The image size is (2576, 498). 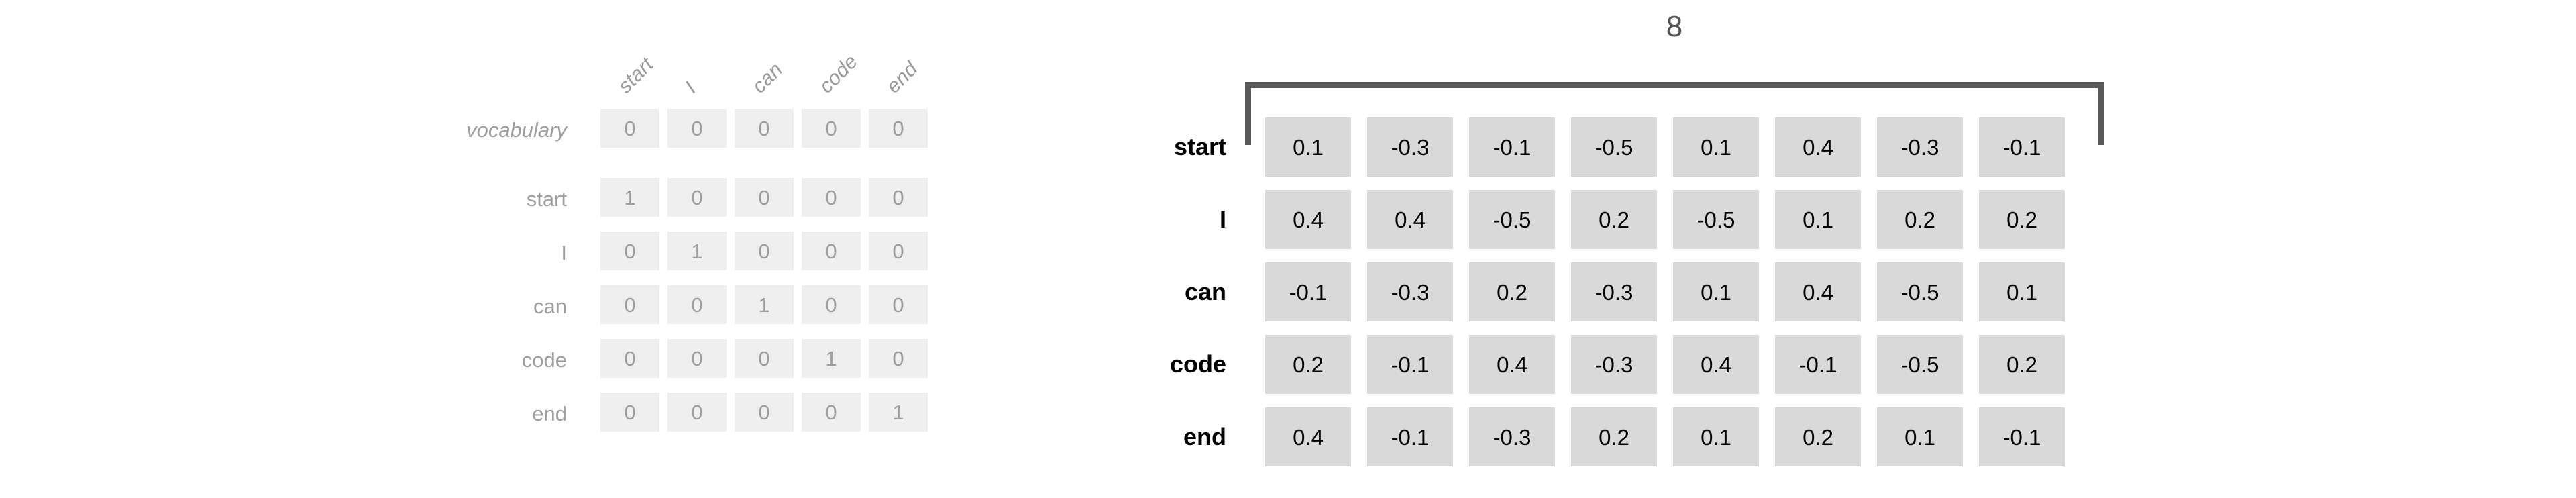 What do you see at coordinates (544, 360) in the screenshot?
I see `left-row-label-code: code` at bounding box center [544, 360].